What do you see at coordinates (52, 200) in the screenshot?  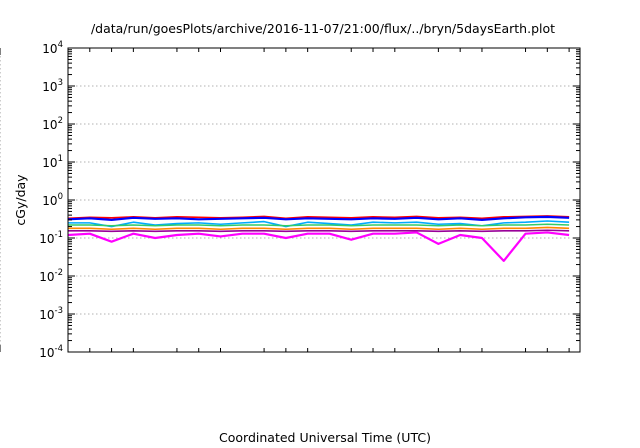 I see `y-tick-label: 10⁰` at bounding box center [52, 200].